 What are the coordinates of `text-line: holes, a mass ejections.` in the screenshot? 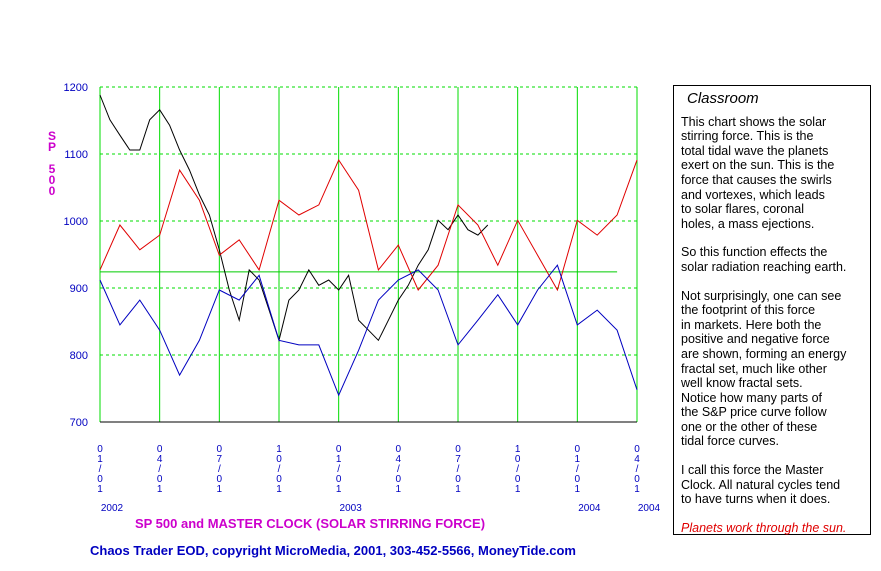 It's located at (748, 223).